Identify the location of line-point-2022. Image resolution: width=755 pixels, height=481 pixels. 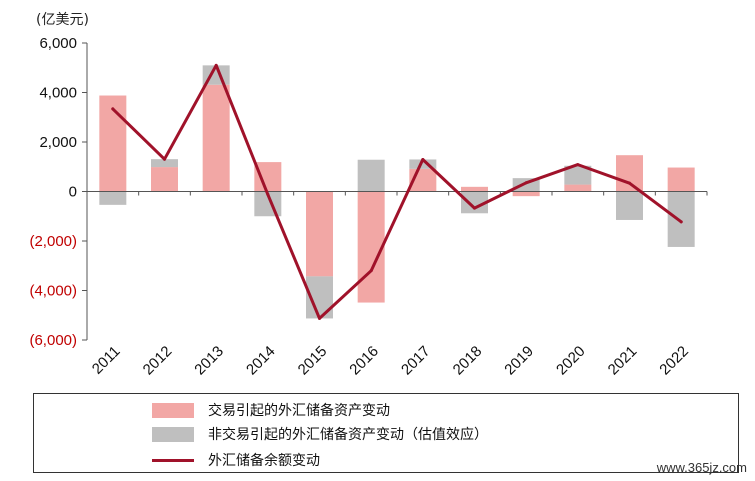
(681, 222).